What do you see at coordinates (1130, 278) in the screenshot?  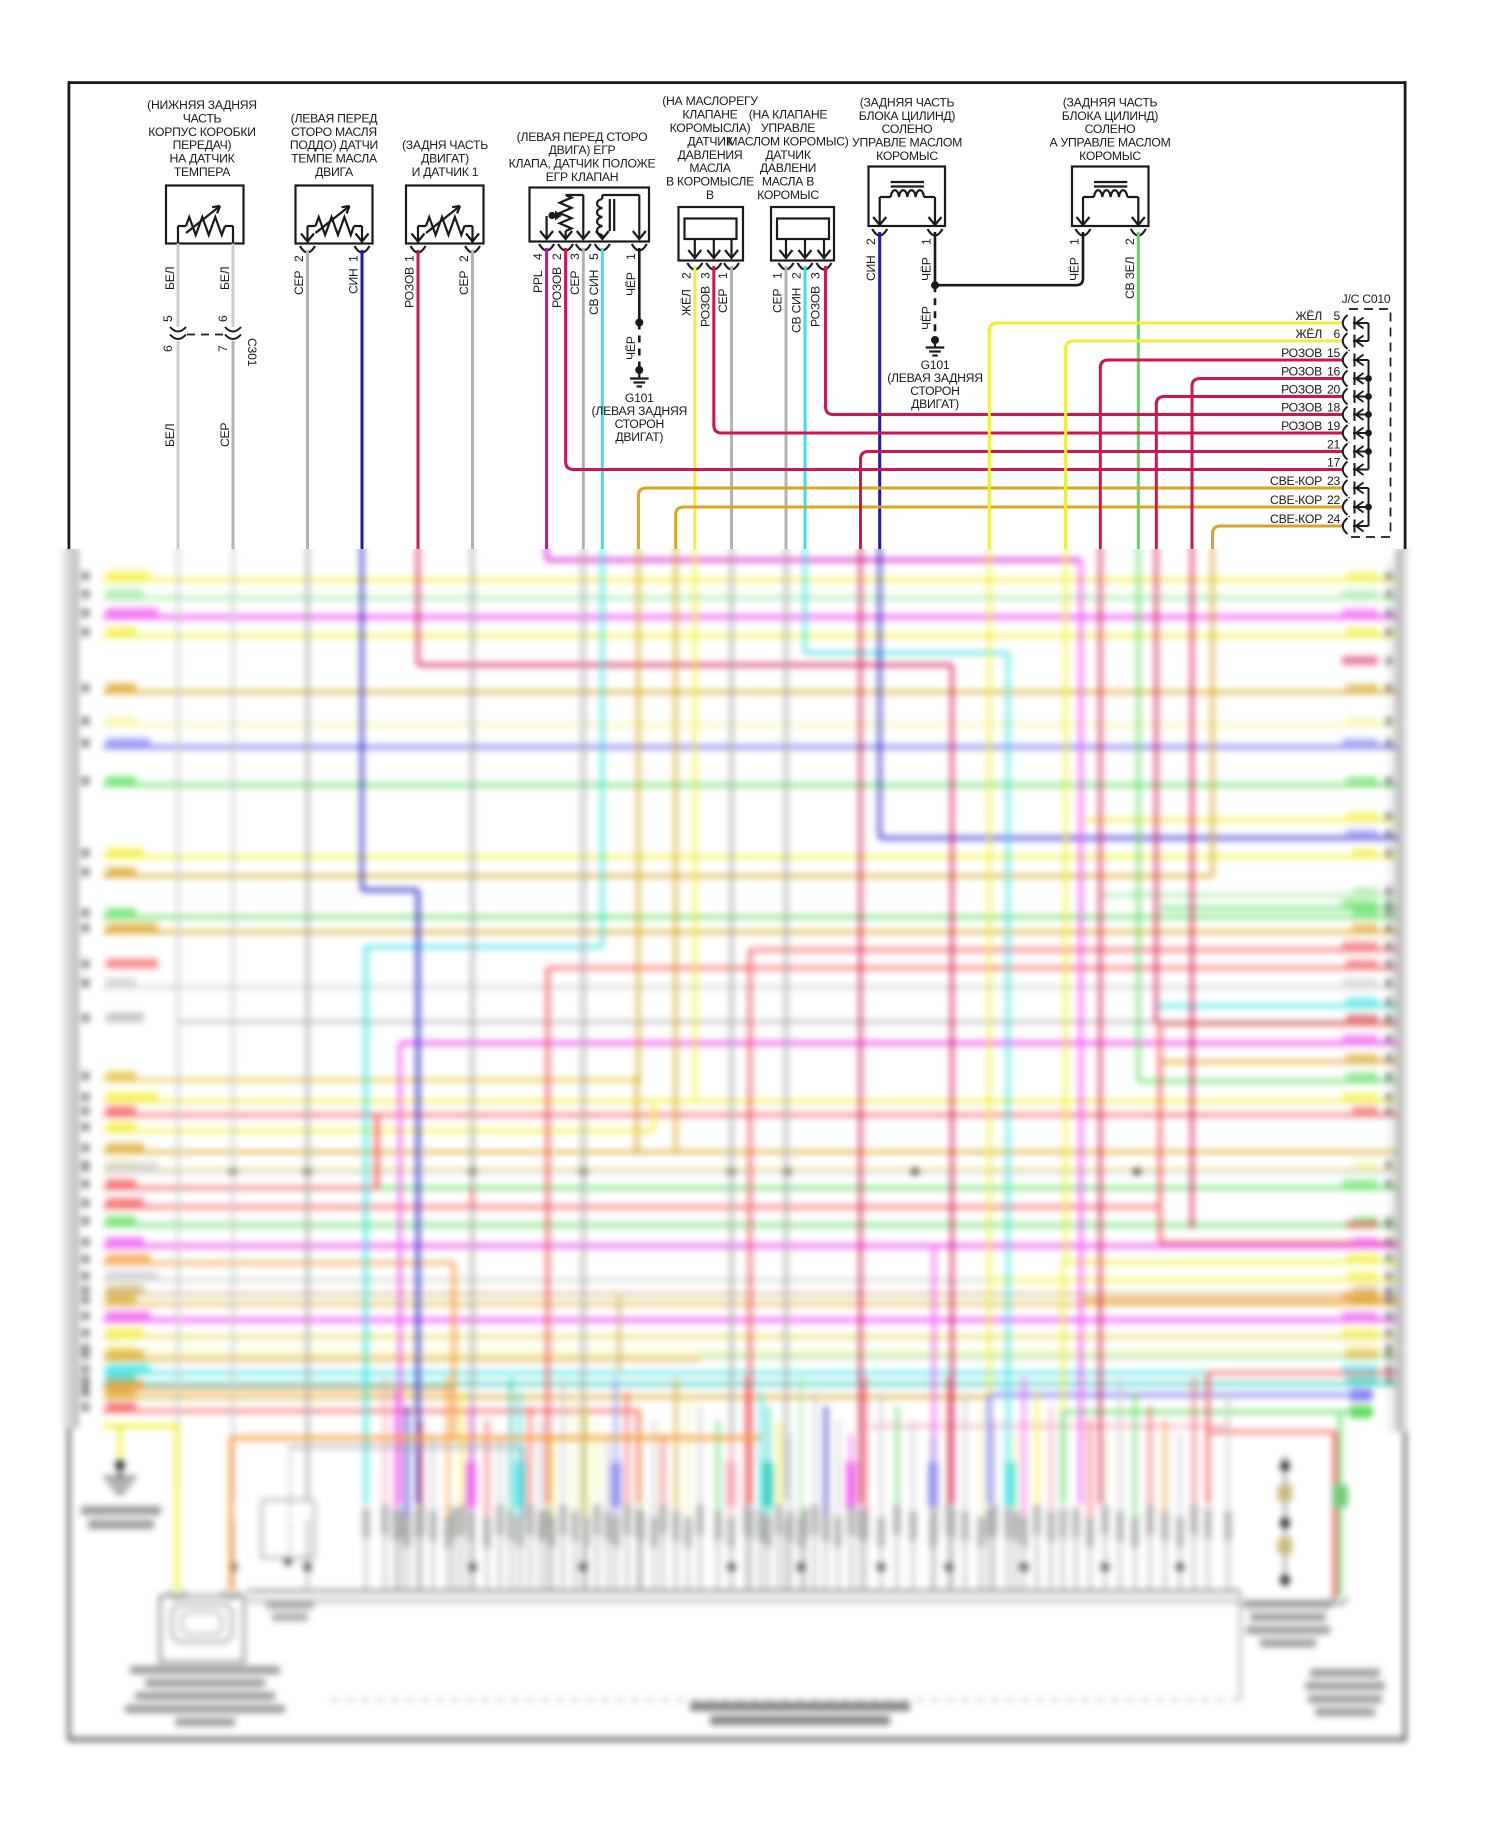 I see `svg-text: СВ ЗЕЛ` at bounding box center [1130, 278].